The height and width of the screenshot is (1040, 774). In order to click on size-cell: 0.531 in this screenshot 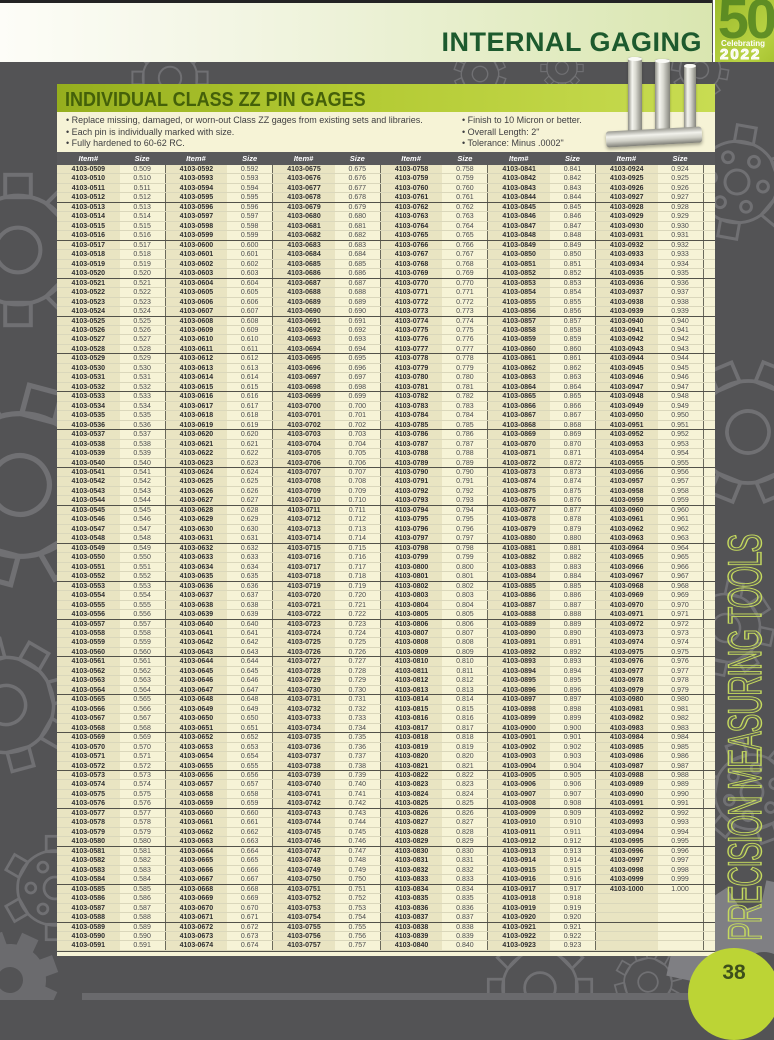, I will do `click(142, 377)`.